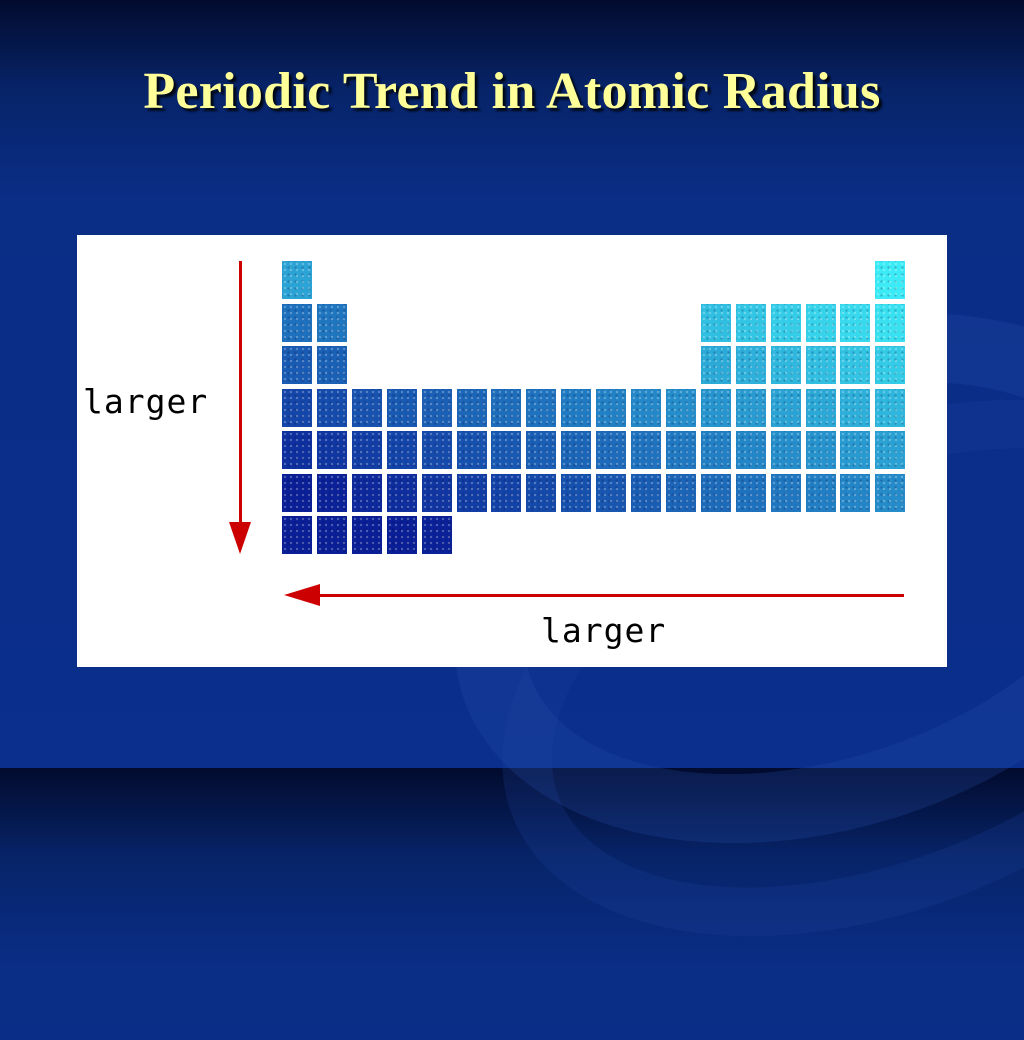 The image size is (1024, 1040). What do you see at coordinates (302, 595) in the screenshot?
I see `arrow-left-icon` at bounding box center [302, 595].